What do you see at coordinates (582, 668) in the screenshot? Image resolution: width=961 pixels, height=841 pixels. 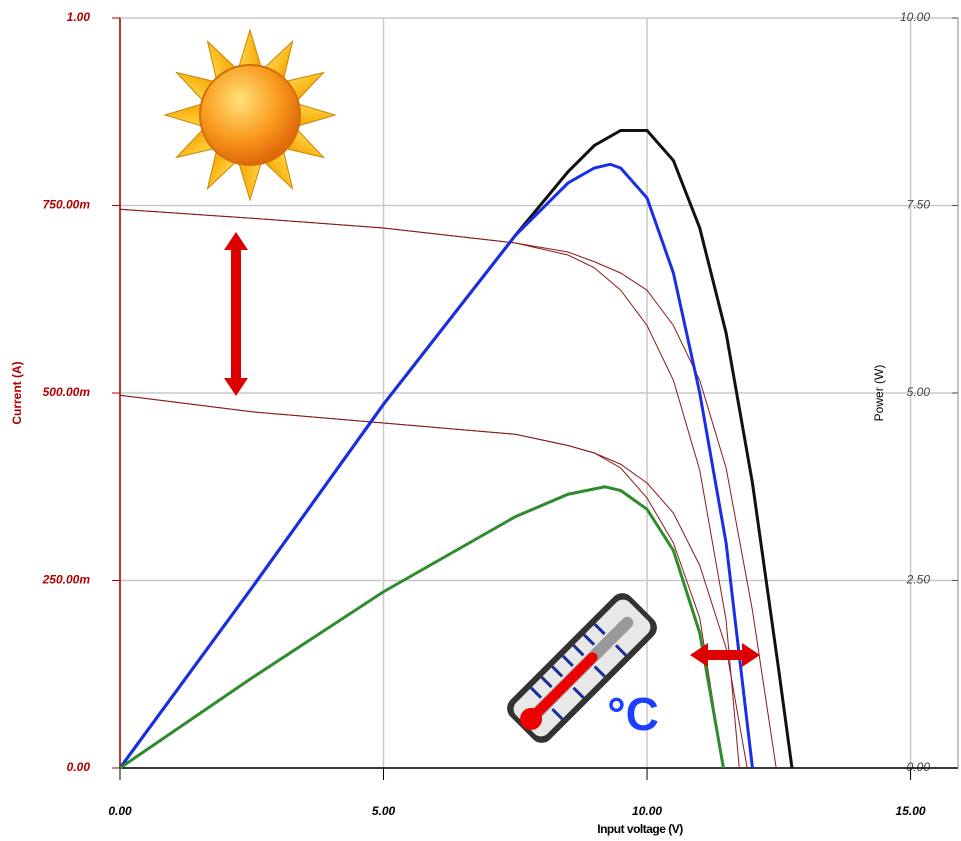 I see `thermometer-icon` at bounding box center [582, 668].